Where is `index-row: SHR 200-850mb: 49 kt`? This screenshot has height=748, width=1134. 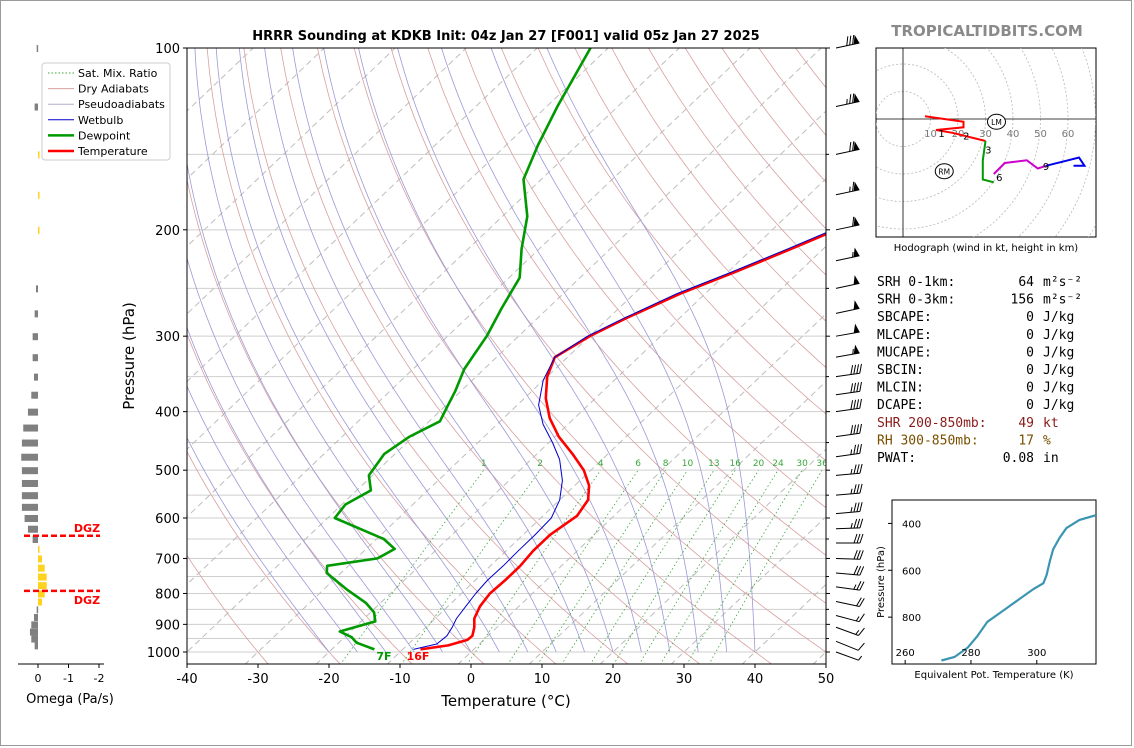 index-row: SHR 200-850mb: 49 kt is located at coordinates (968, 423).